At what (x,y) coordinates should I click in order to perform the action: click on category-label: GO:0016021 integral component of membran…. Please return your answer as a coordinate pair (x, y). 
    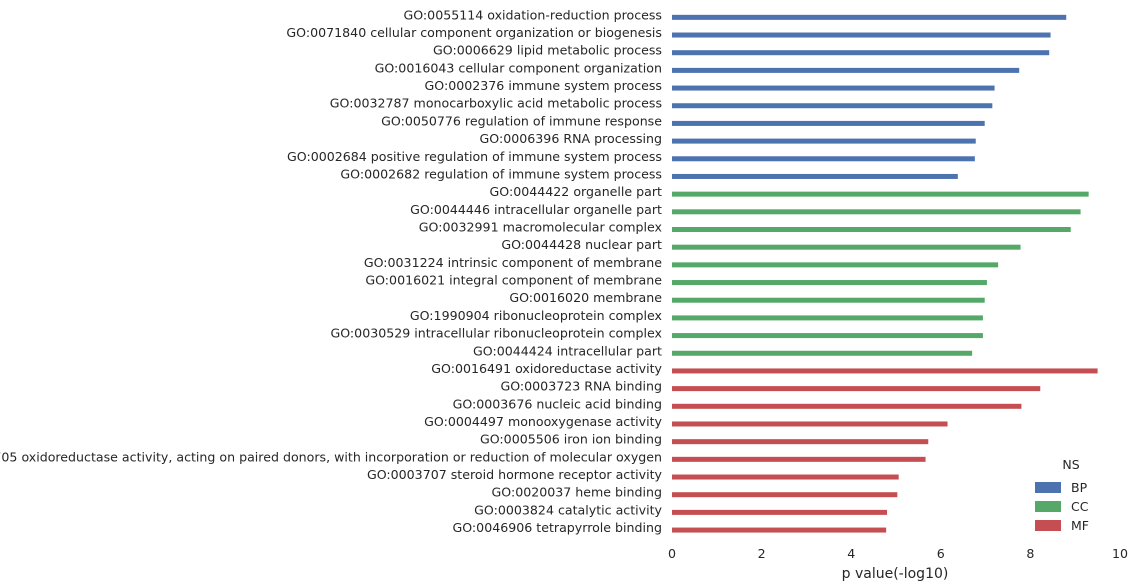
    Looking at the image, I should click on (513, 280).